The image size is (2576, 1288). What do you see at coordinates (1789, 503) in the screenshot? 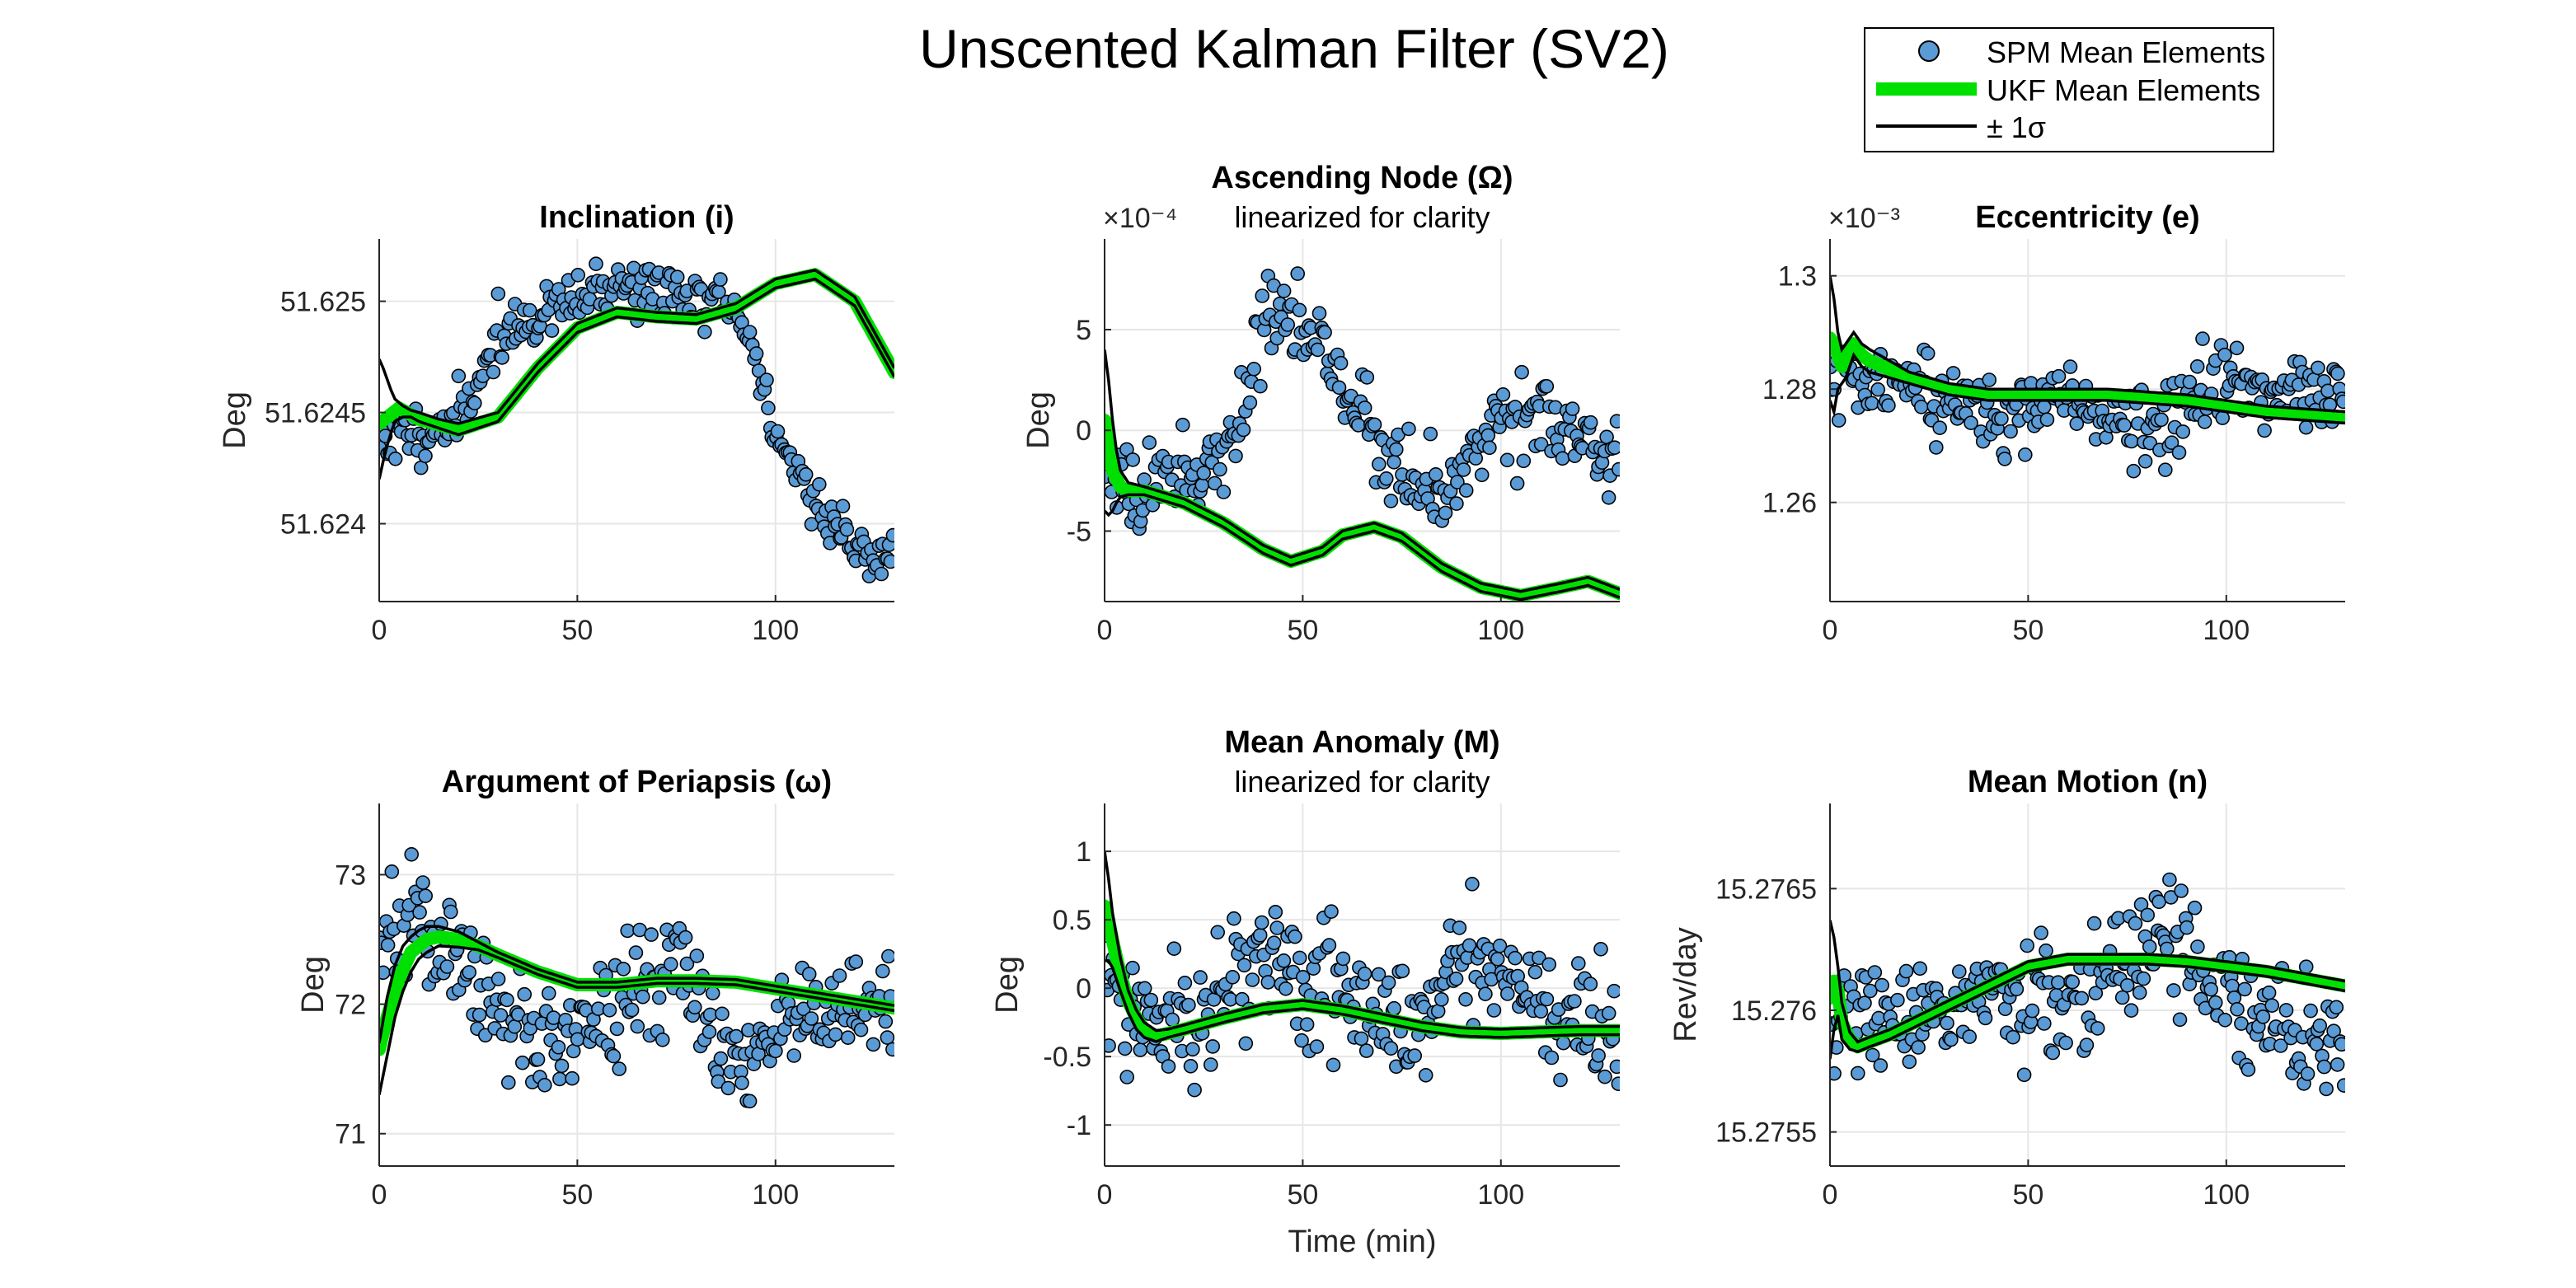
I see `y-tick-label: 1.26` at bounding box center [1789, 503].